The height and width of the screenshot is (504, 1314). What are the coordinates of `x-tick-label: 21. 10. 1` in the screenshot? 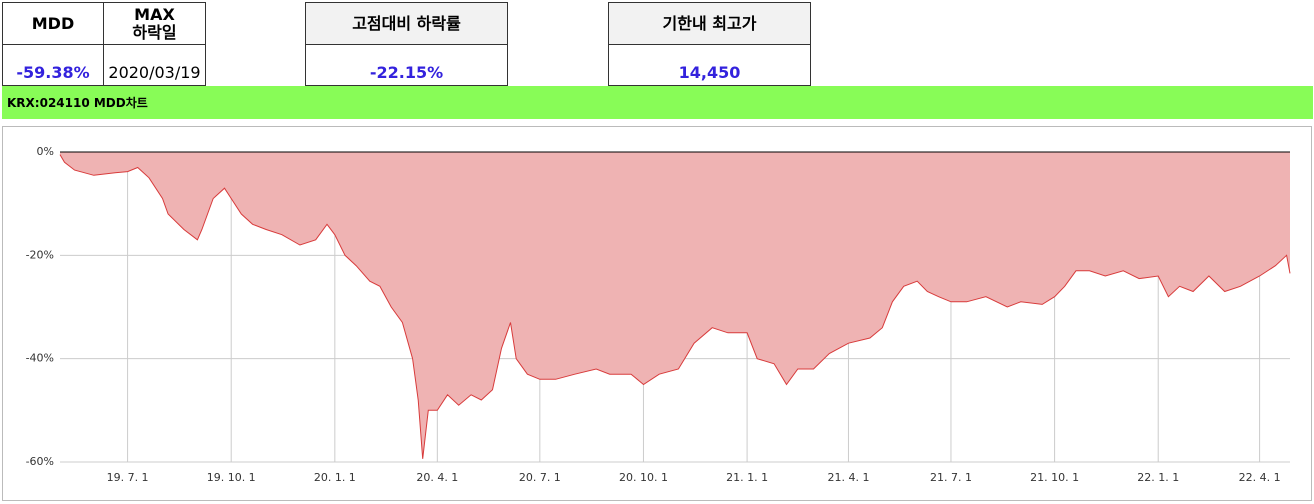 It's located at (1054, 477).